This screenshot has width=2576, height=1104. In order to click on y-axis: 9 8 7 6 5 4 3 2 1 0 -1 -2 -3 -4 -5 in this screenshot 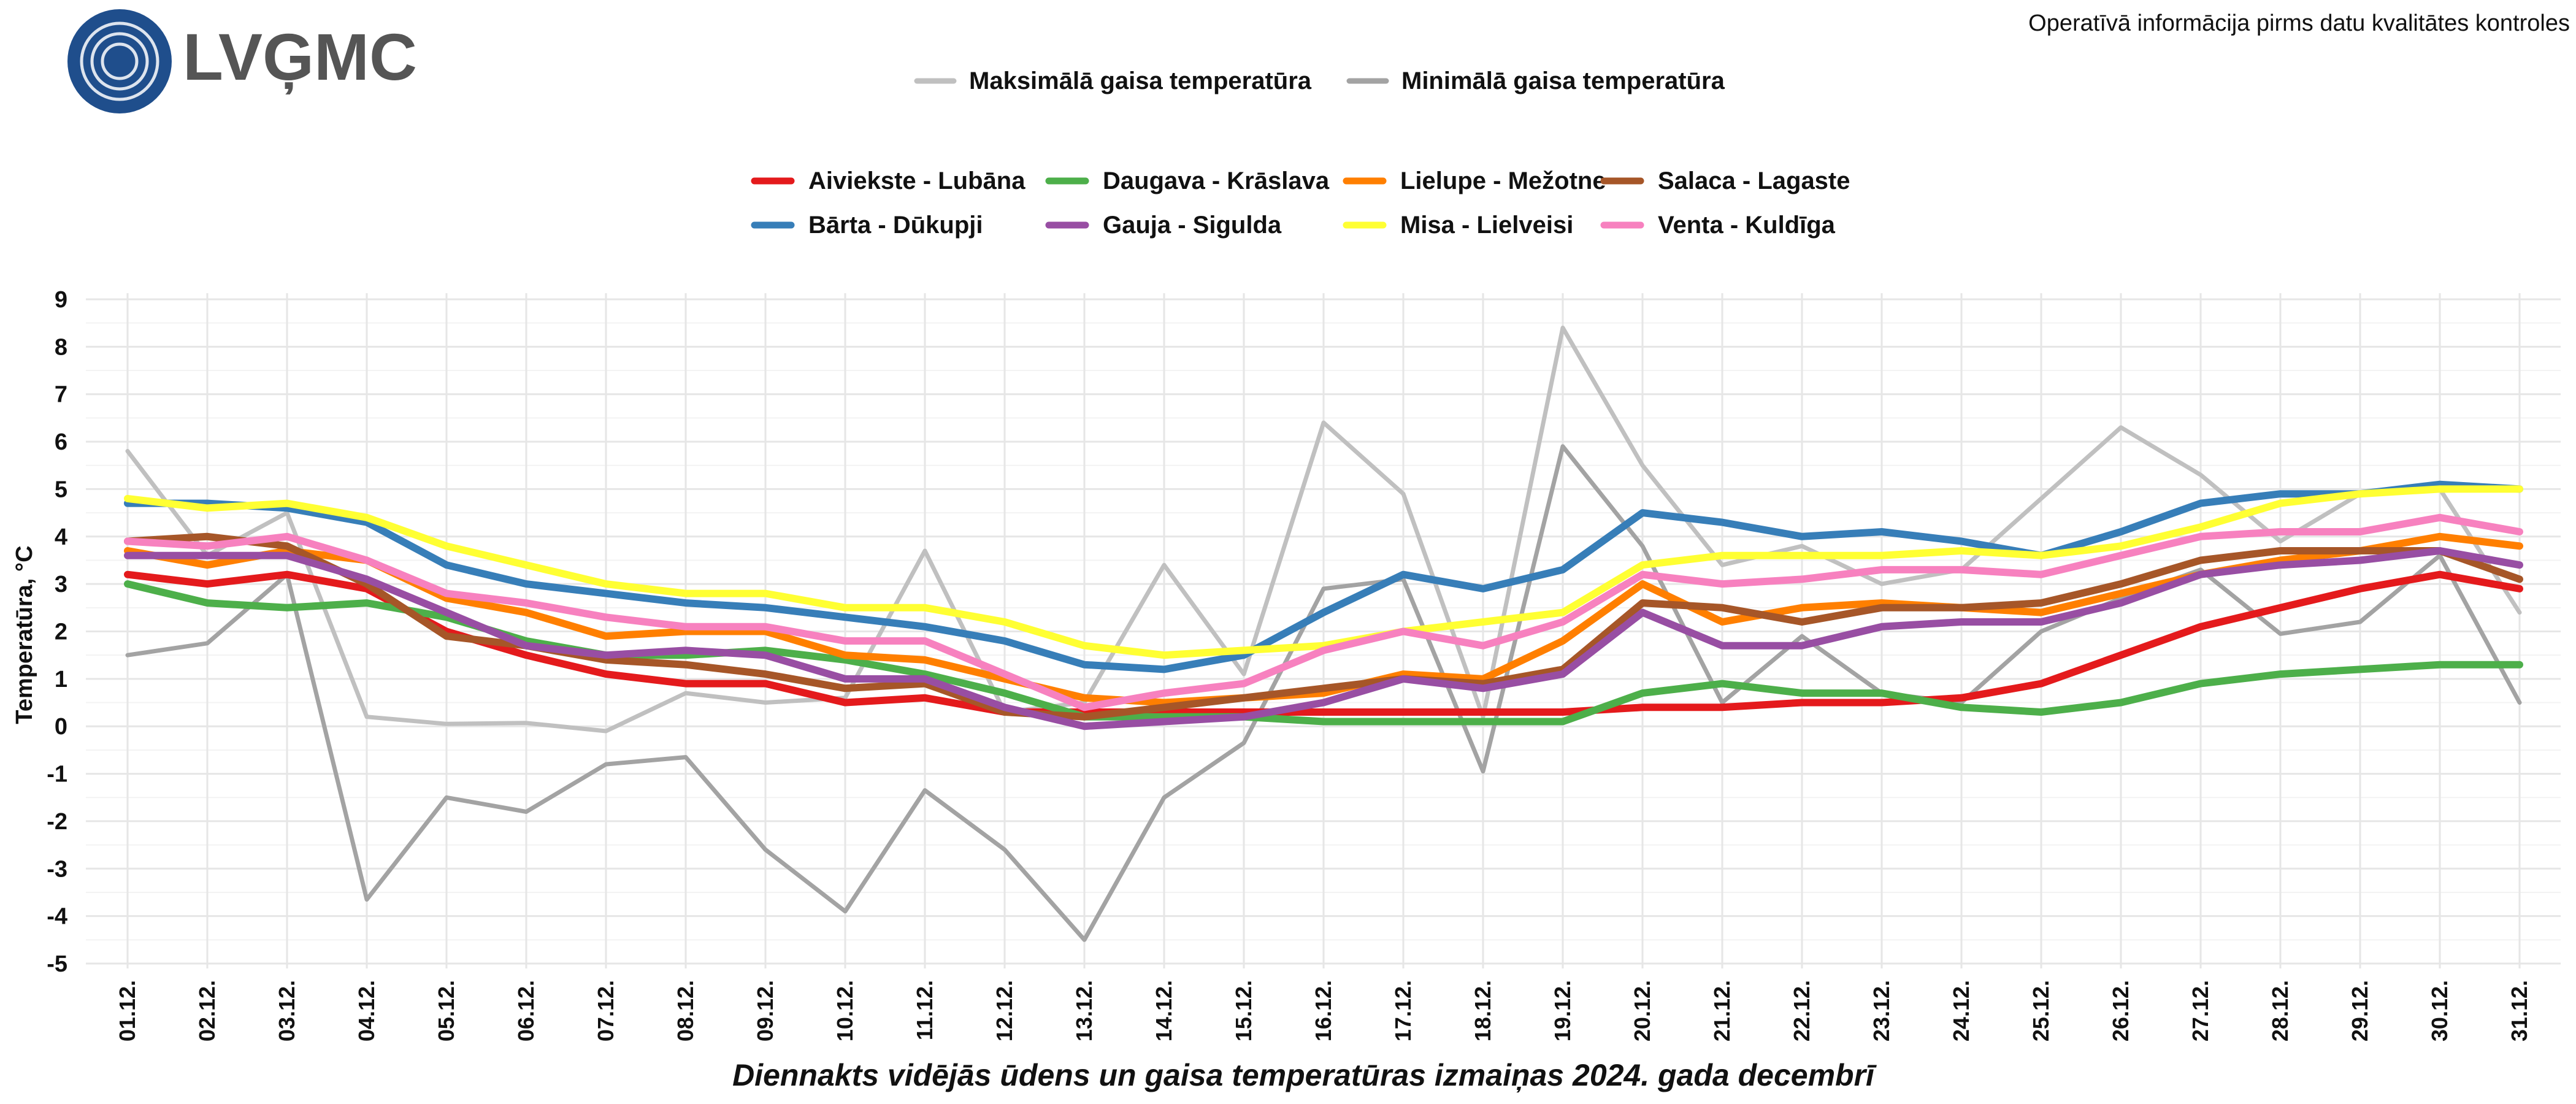, I will do `click(57, 632)`.